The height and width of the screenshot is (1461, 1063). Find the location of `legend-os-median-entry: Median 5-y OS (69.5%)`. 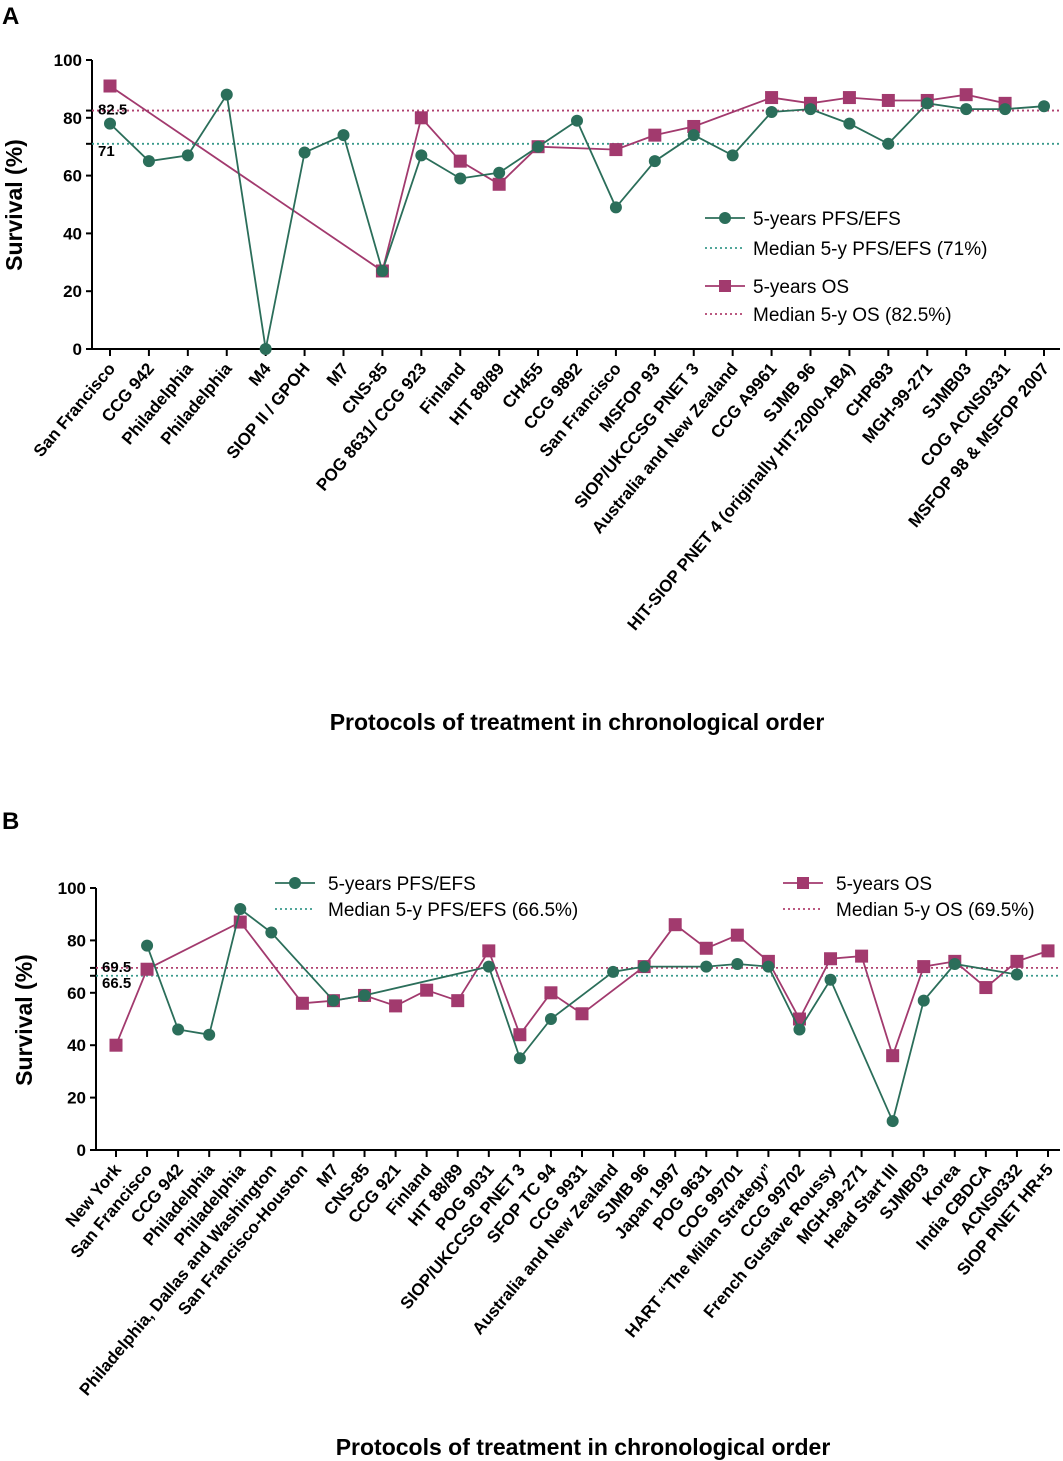

legend-os-median-entry: Median 5-y OS (69.5%) is located at coordinates (909, 910).